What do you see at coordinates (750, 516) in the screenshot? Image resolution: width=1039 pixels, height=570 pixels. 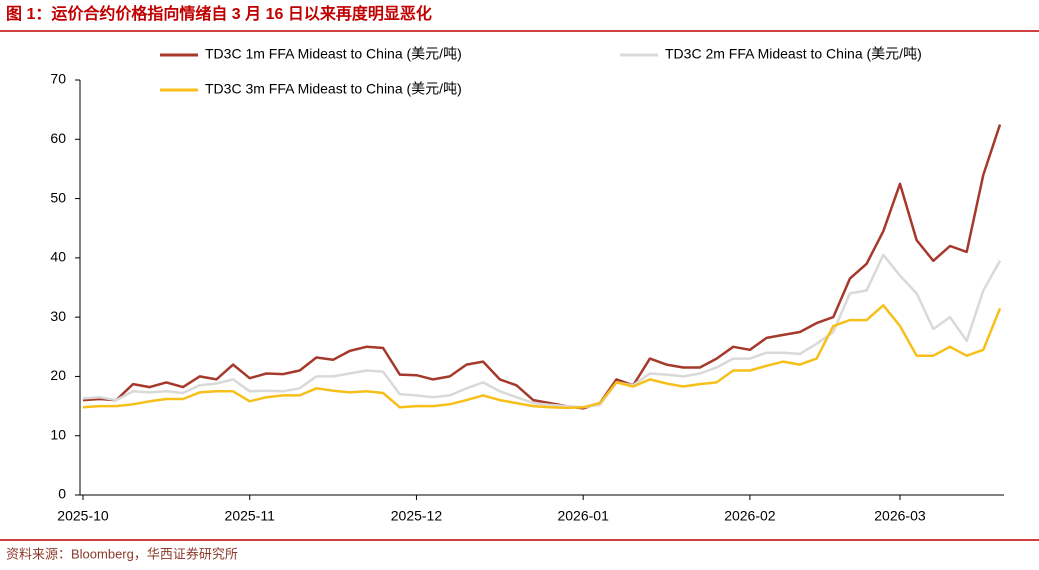 I see `x-tick-label: 2026-02` at bounding box center [750, 516].